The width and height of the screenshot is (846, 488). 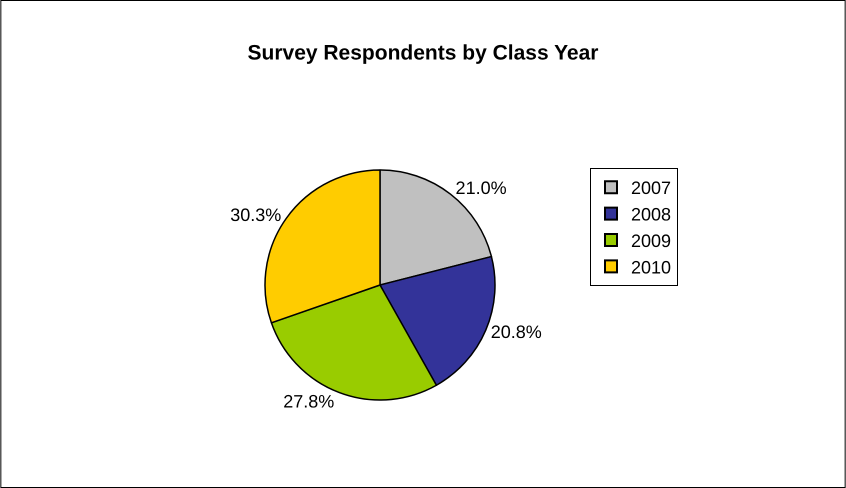 What do you see at coordinates (481, 188) in the screenshot?
I see `data-label: 21.0%` at bounding box center [481, 188].